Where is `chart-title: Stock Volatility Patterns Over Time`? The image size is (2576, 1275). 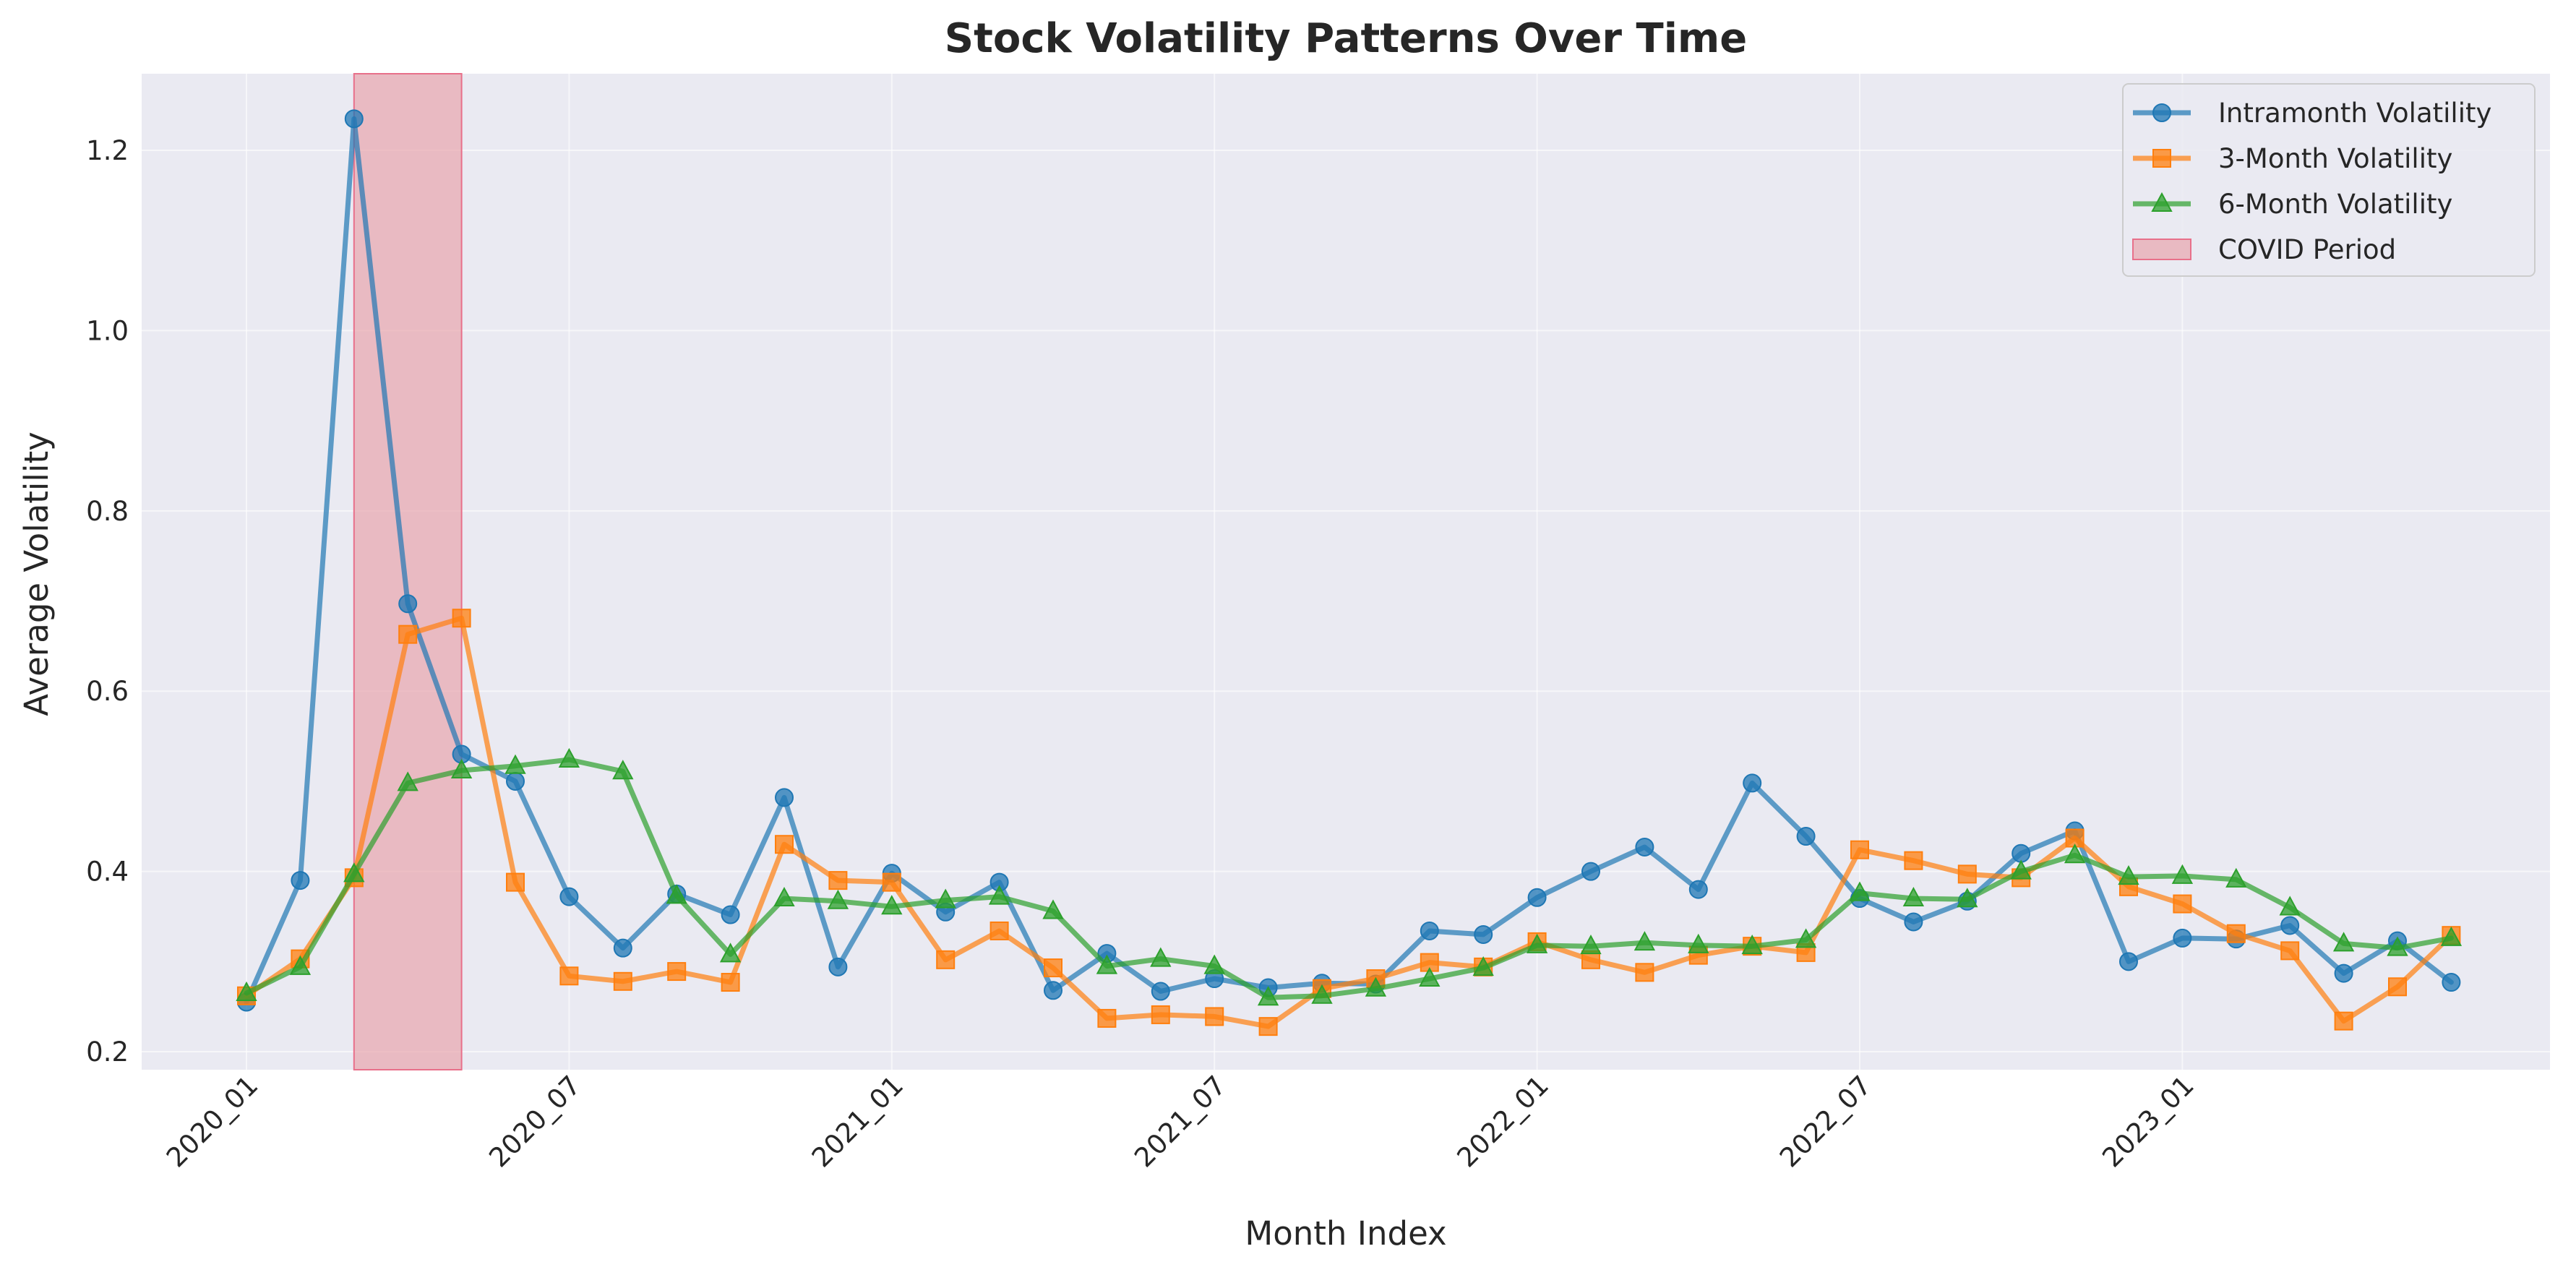 chart-title: Stock Volatility Patterns Over Time is located at coordinates (1346, 38).